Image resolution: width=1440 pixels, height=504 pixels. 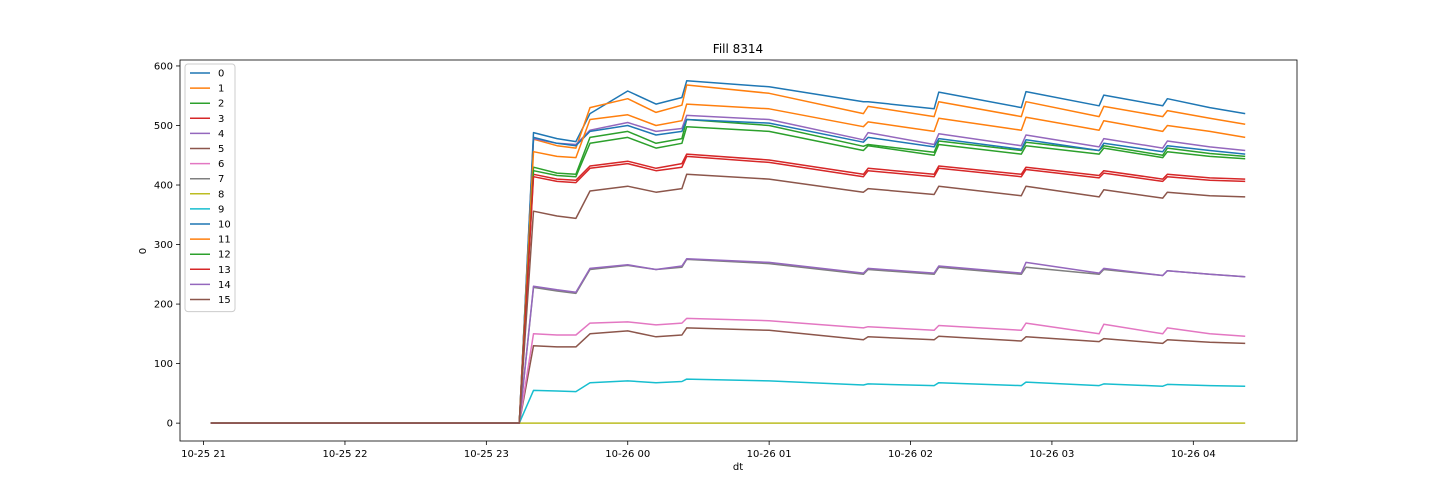 I want to click on x-tick-label: 10-26 03, so click(x=1051, y=454).